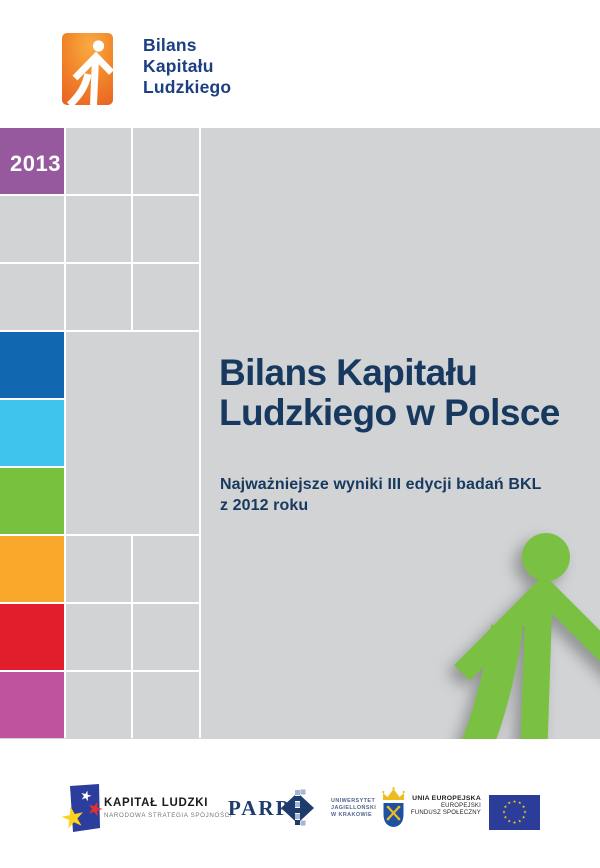 The height and width of the screenshot is (868, 600). I want to click on uj-wordmark: UNIWERSYTET JAGIELLOŃSKI W KRAKOWIE, so click(353, 808).